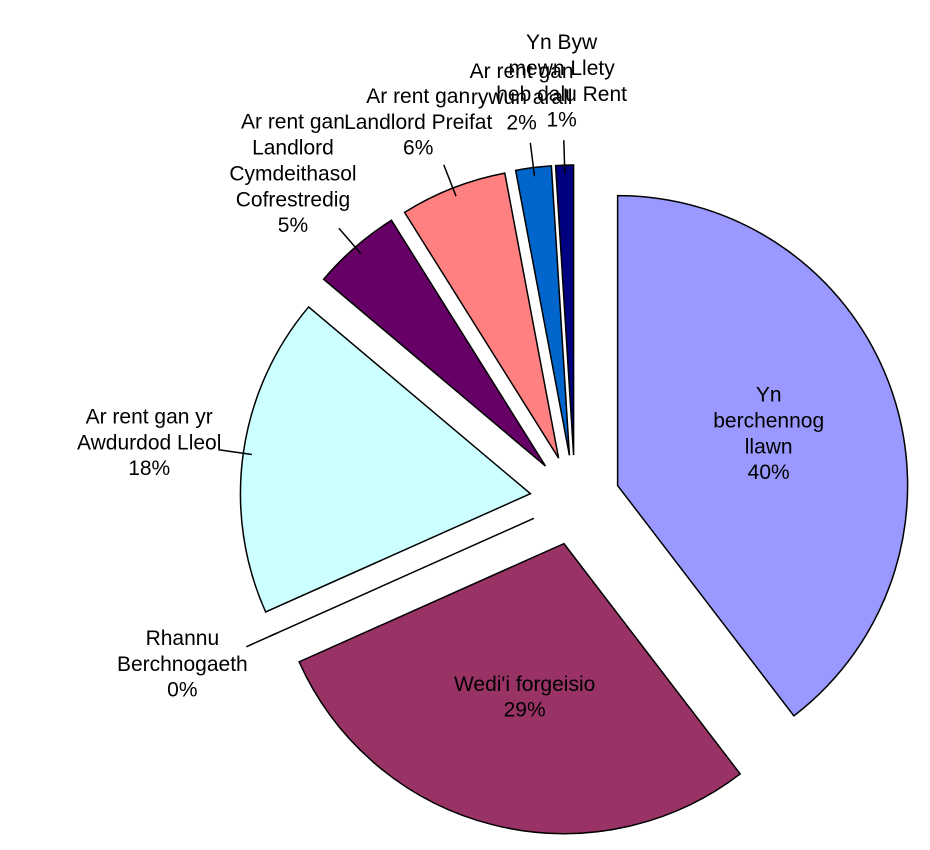 The image size is (930, 850). Describe the element at coordinates (149, 429) in the screenshot. I see `slice-label: Ar rent gan yr Awdurdod Lleol` at that location.